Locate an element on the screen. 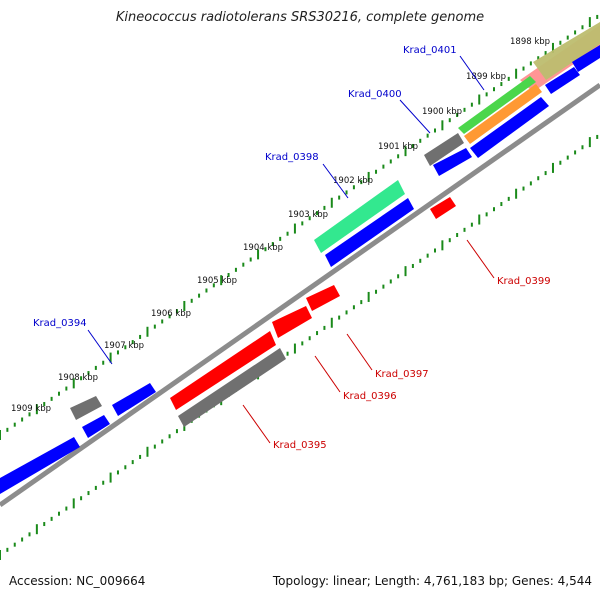  gene-label-krad-0396: Krad_0396 is located at coordinates (370, 396).